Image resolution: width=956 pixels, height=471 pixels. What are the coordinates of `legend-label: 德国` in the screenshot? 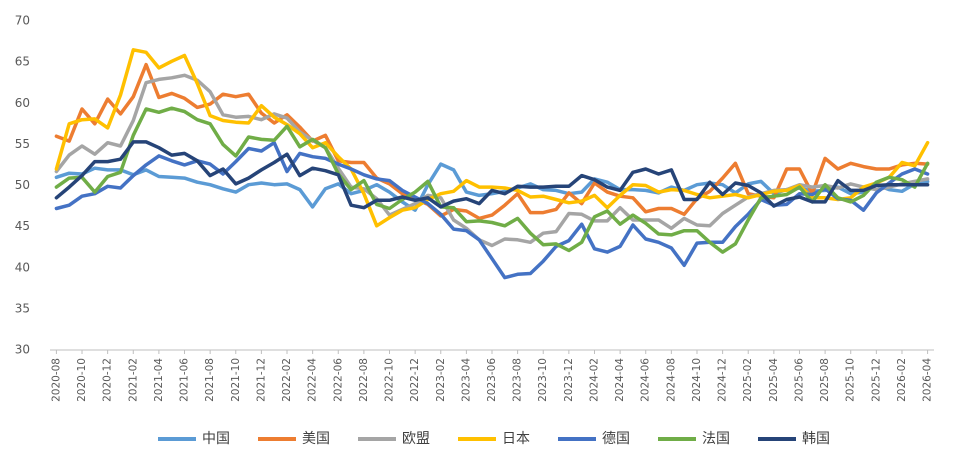 It's located at (616, 439).